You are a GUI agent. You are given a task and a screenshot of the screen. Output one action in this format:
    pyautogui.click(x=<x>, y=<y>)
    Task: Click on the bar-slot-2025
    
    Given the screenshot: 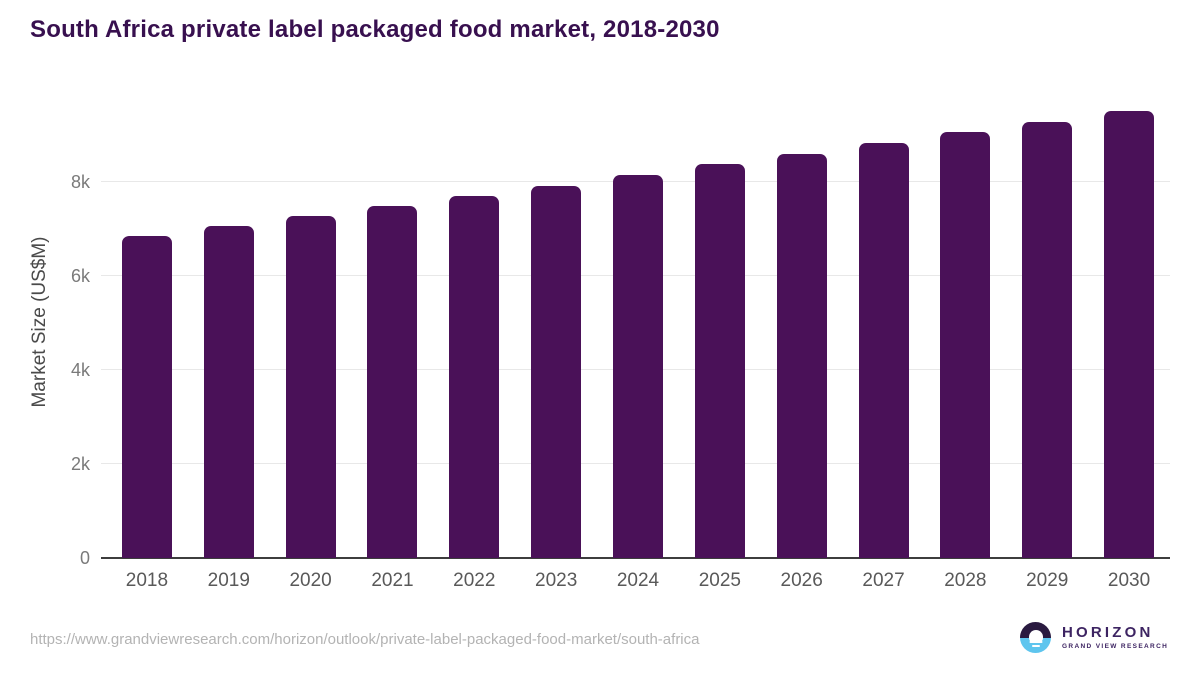 What is the action you would take?
    pyautogui.click(x=720, y=325)
    